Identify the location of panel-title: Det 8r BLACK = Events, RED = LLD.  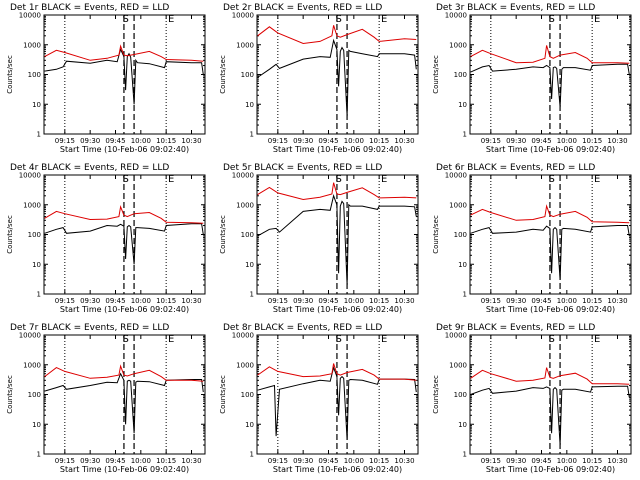
(302, 328).